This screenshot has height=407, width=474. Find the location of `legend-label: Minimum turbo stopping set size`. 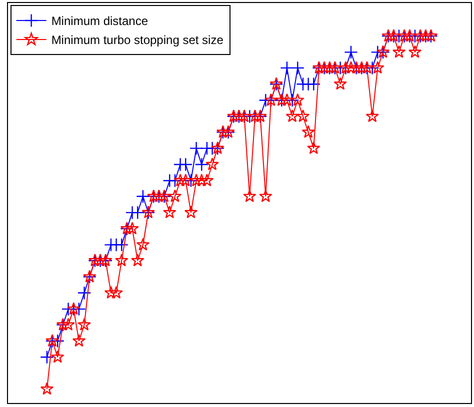

legend-label: Minimum turbo stopping set size is located at coordinates (137, 40).